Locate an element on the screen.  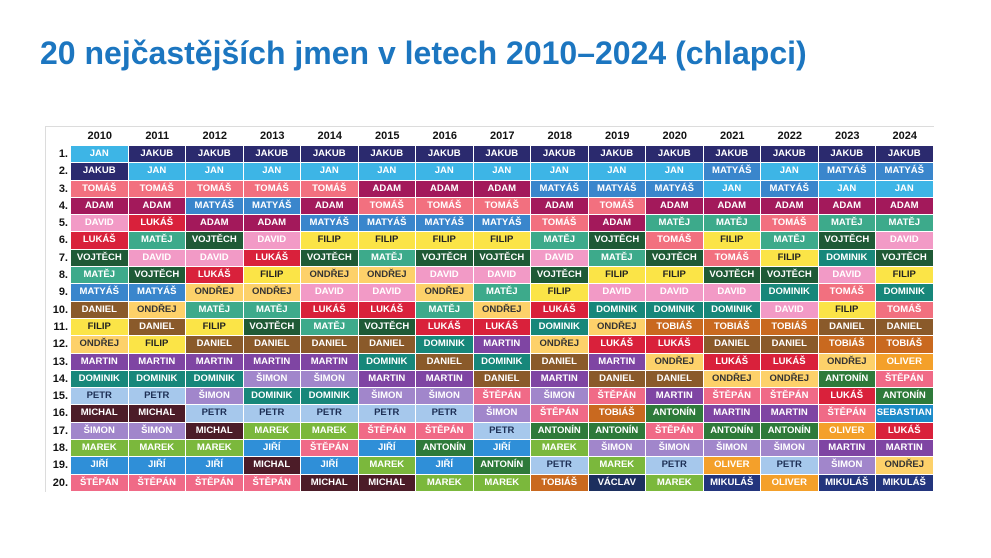
name-cell-2019-rank-19: MAREK is located at coordinates (617, 466).